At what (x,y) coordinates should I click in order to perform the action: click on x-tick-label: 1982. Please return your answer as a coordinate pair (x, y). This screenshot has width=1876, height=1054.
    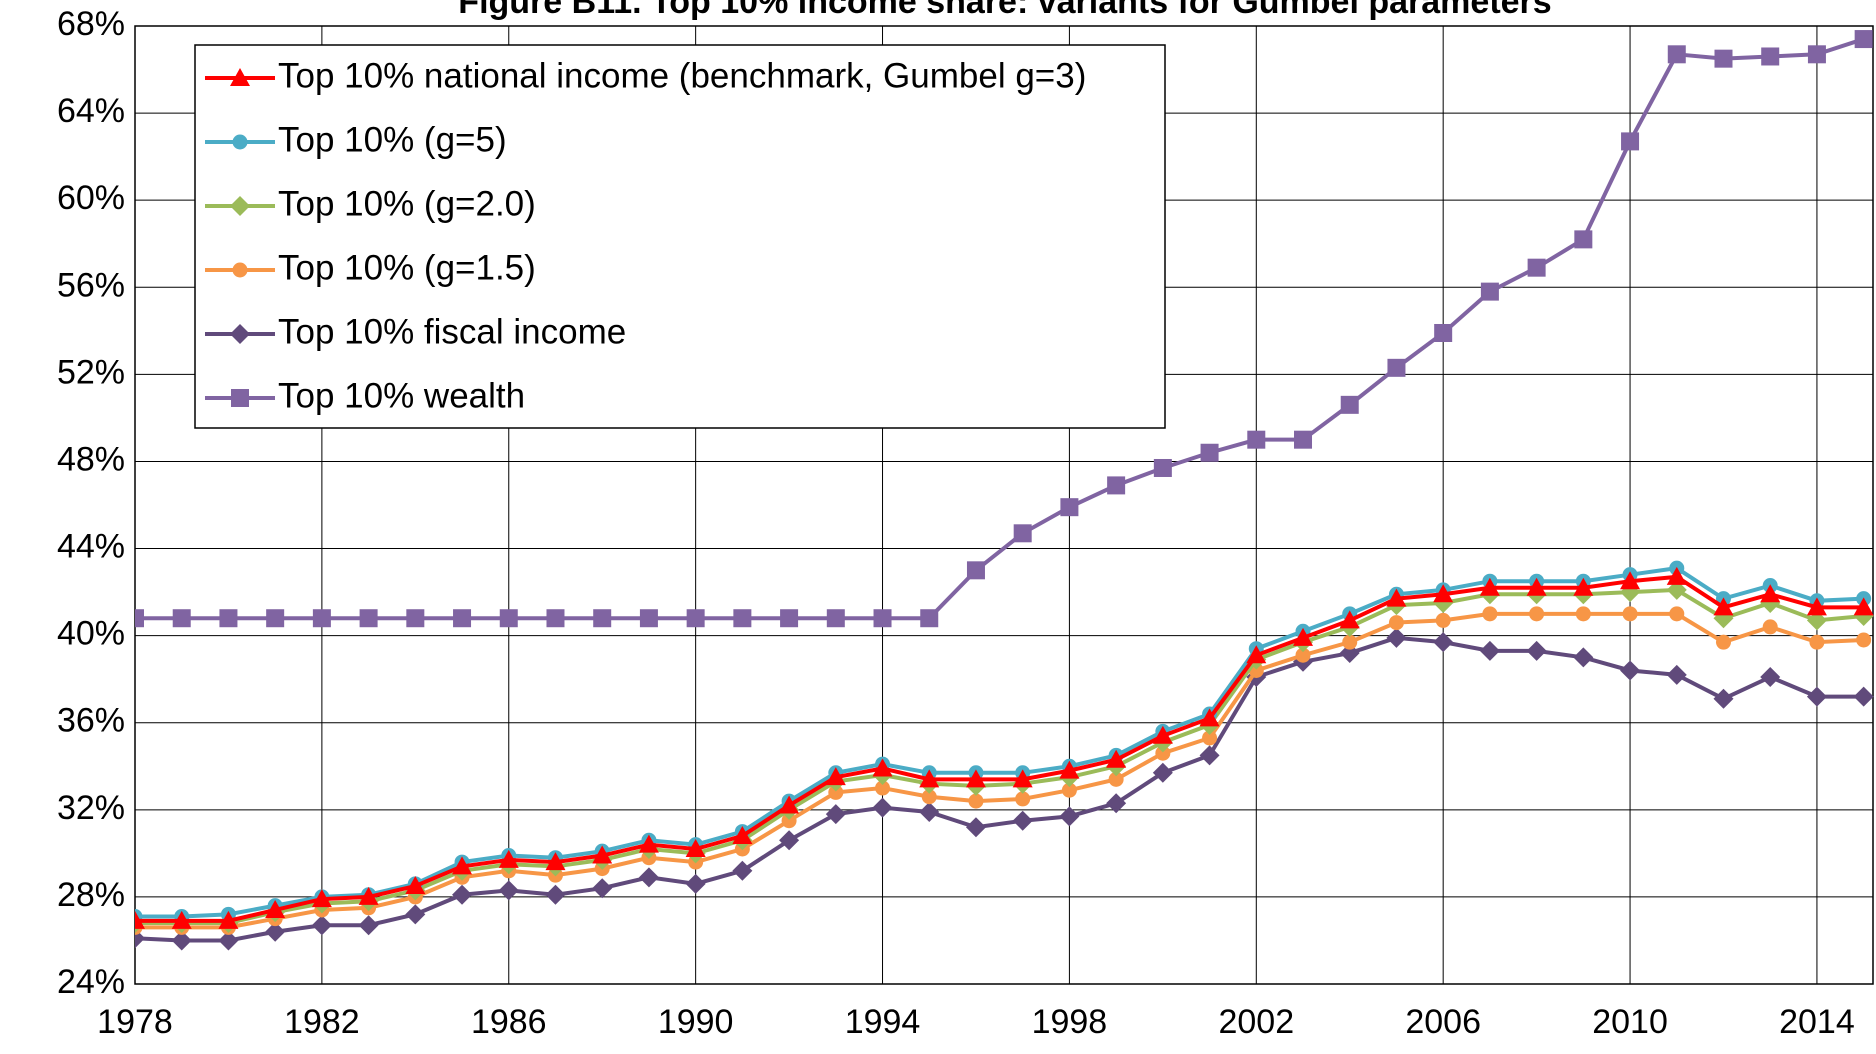
    Looking at the image, I should click on (322, 1022).